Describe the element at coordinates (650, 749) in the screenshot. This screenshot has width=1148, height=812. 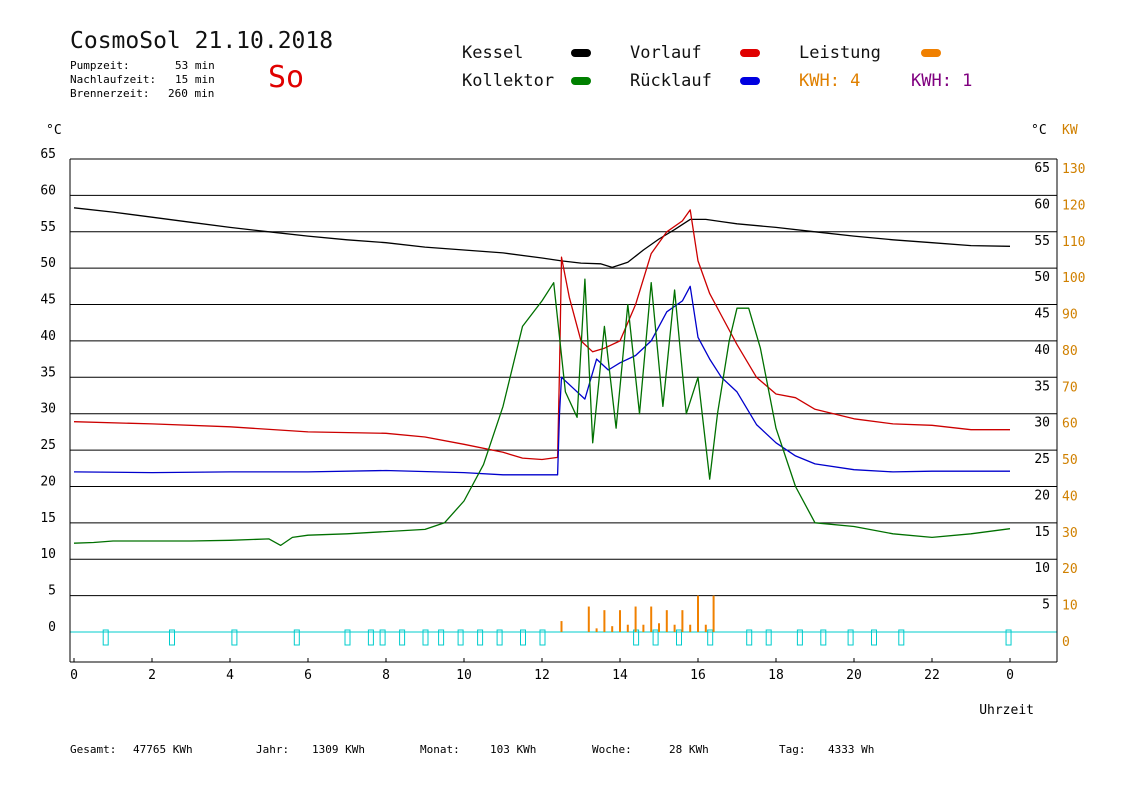
I see `footer-woche: Woche: 28 KWh` at that location.